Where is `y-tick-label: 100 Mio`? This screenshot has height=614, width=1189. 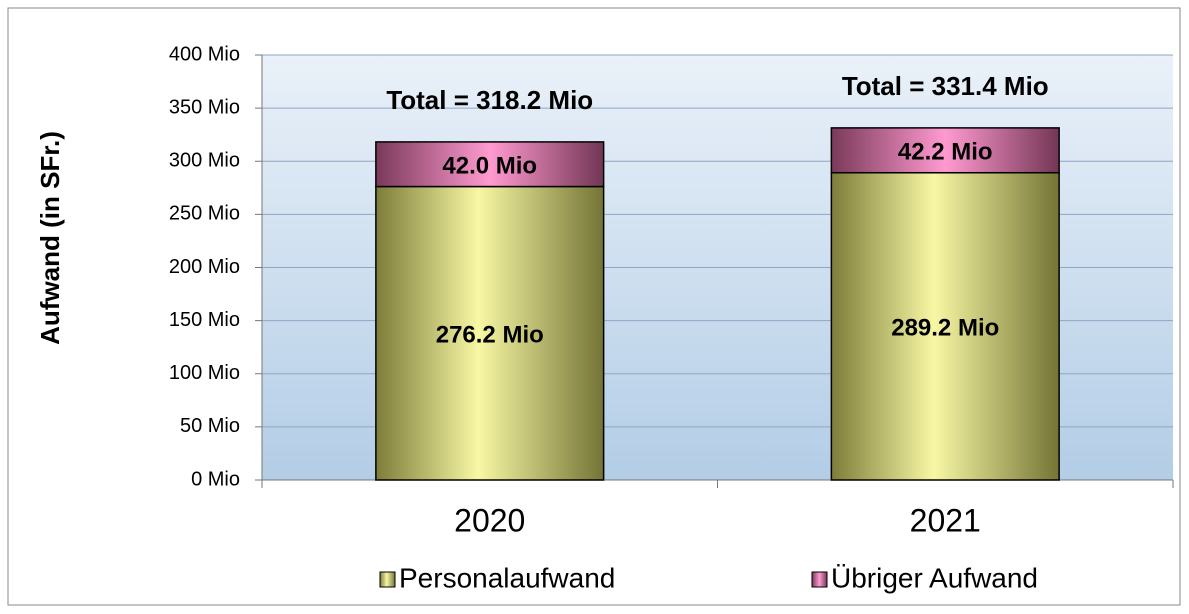
y-tick-label: 100 Mio is located at coordinates (204, 373).